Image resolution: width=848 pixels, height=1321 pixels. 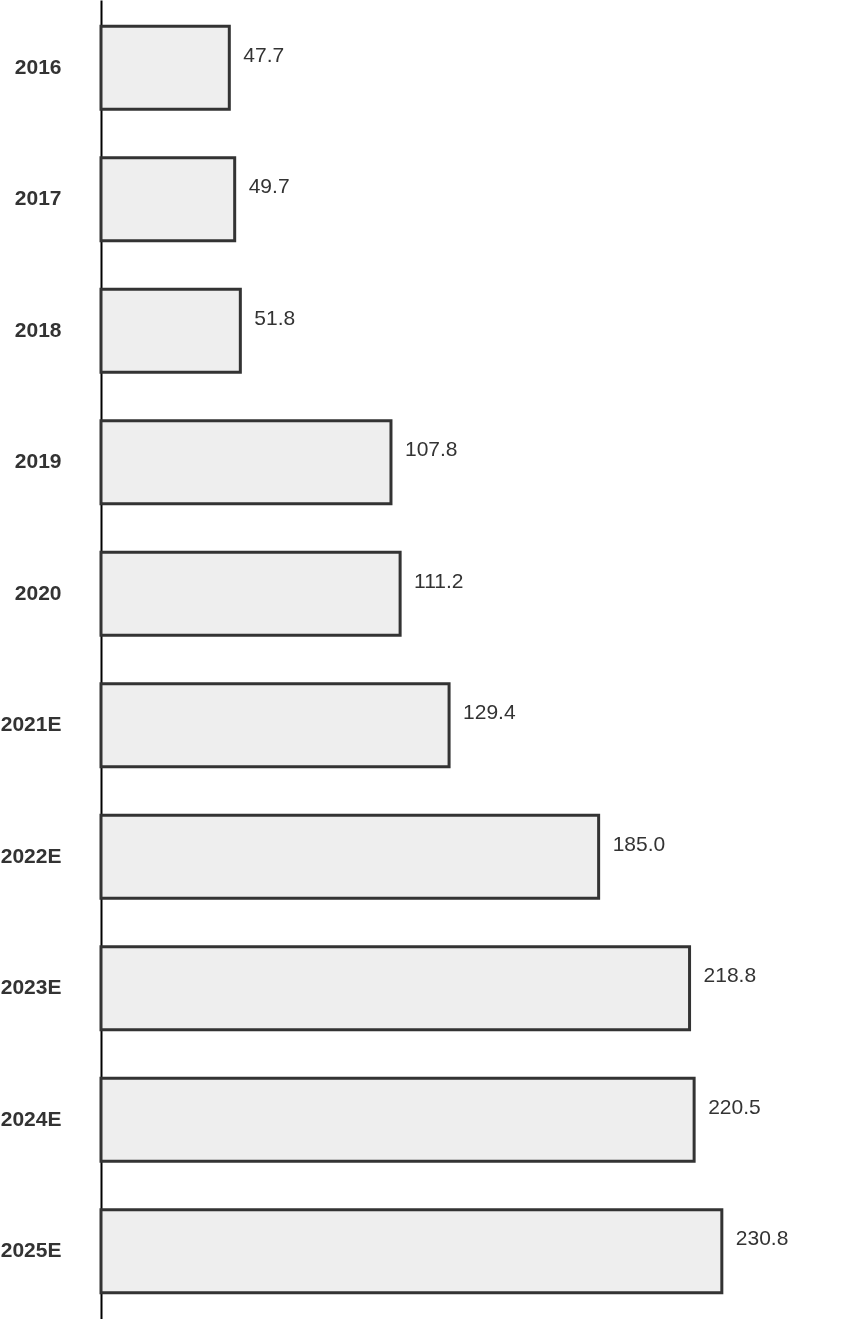 What do you see at coordinates (269, 186) in the screenshot?
I see `data-label: 49.7` at bounding box center [269, 186].